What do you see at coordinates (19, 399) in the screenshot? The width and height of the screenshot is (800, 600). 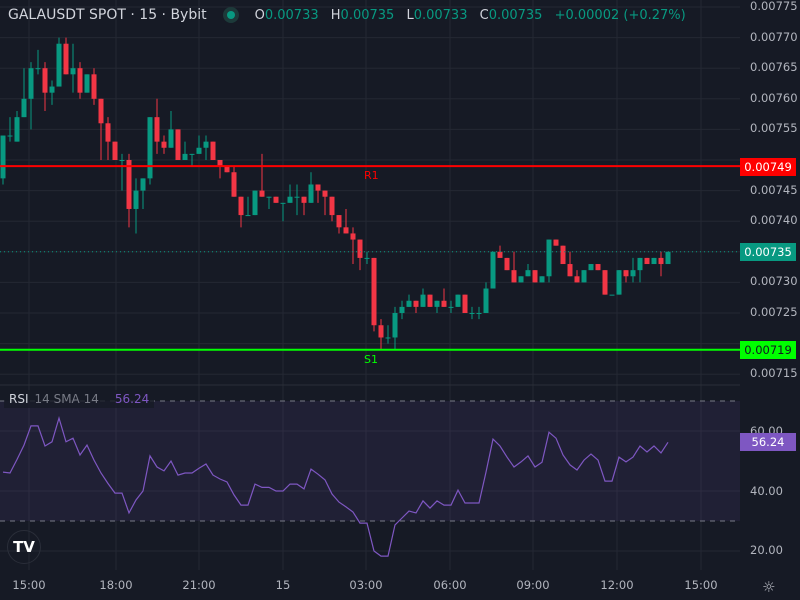 I see `rsi-name: RSI` at bounding box center [19, 399].